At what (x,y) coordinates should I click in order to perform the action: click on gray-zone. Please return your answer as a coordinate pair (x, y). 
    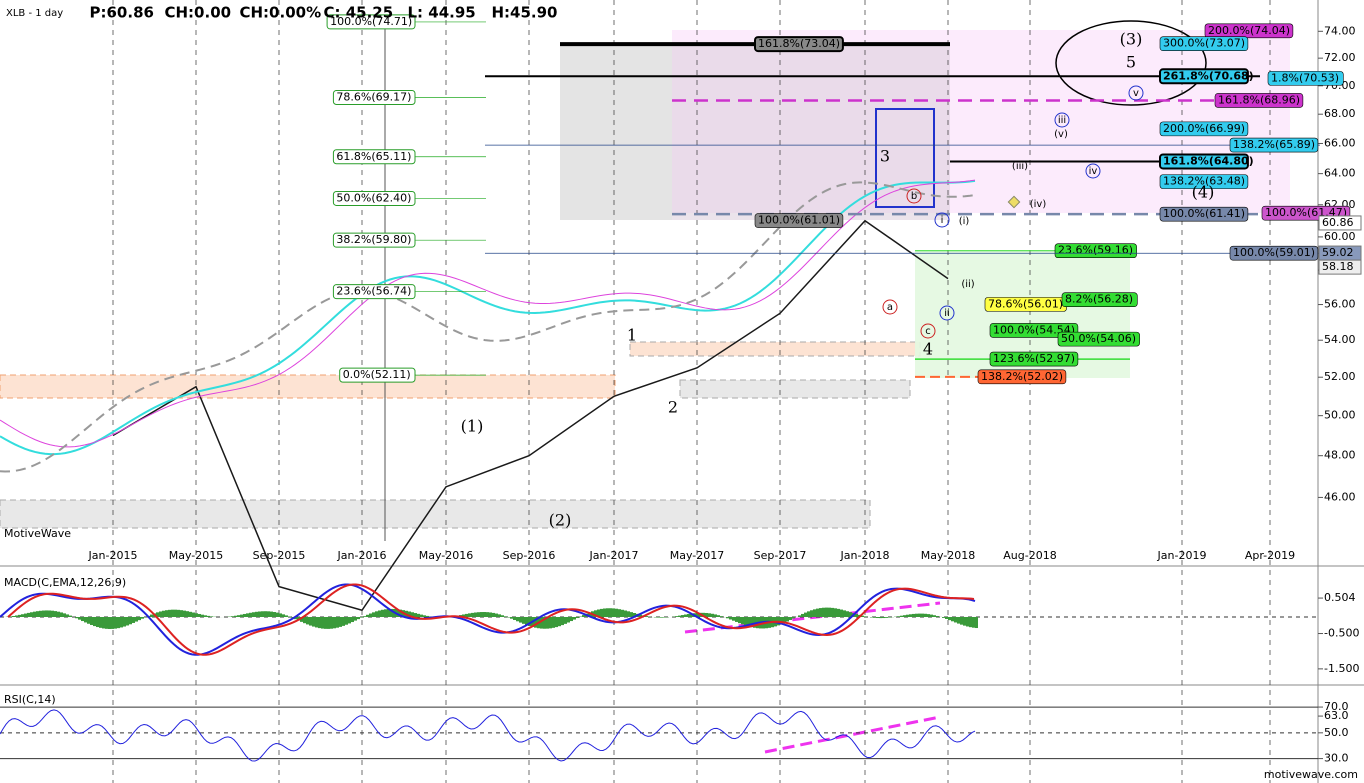
    Looking at the image, I should click on (795, 389).